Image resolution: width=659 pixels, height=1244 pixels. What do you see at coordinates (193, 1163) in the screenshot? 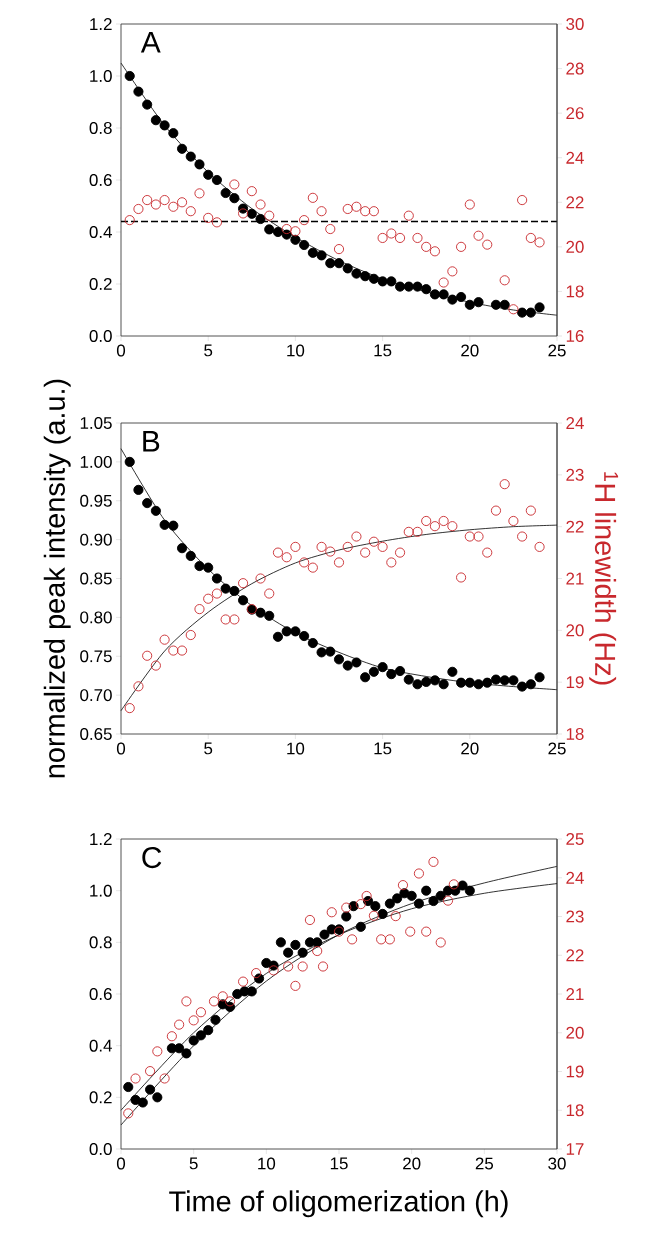
I see `x-tick-label: 5` at bounding box center [193, 1163].